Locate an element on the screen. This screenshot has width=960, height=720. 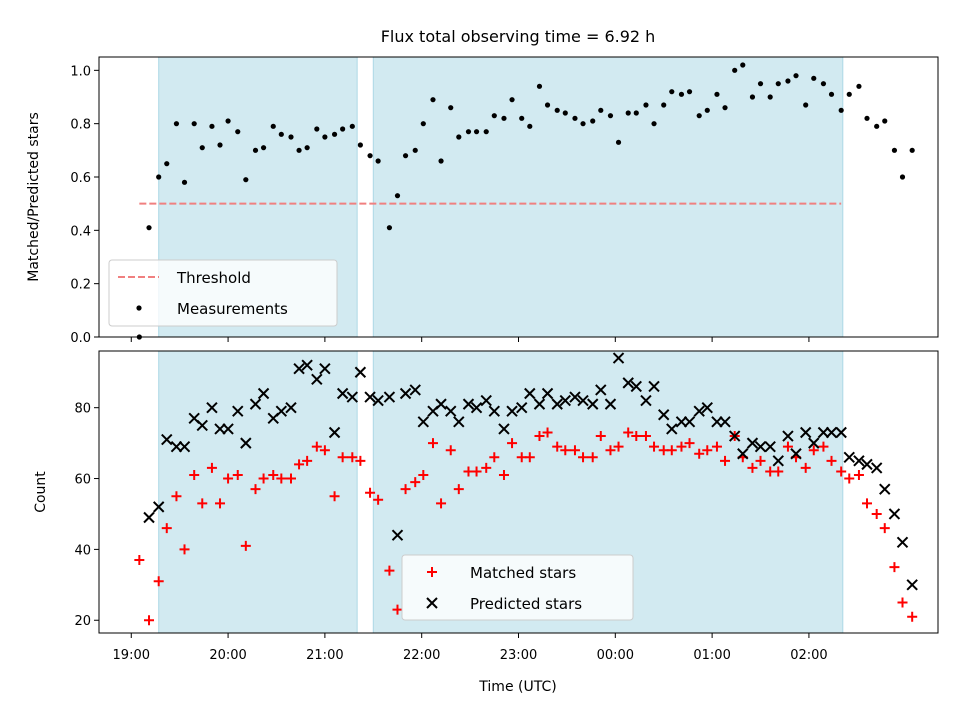
legend-label: Threshold is located at coordinates (213, 278).